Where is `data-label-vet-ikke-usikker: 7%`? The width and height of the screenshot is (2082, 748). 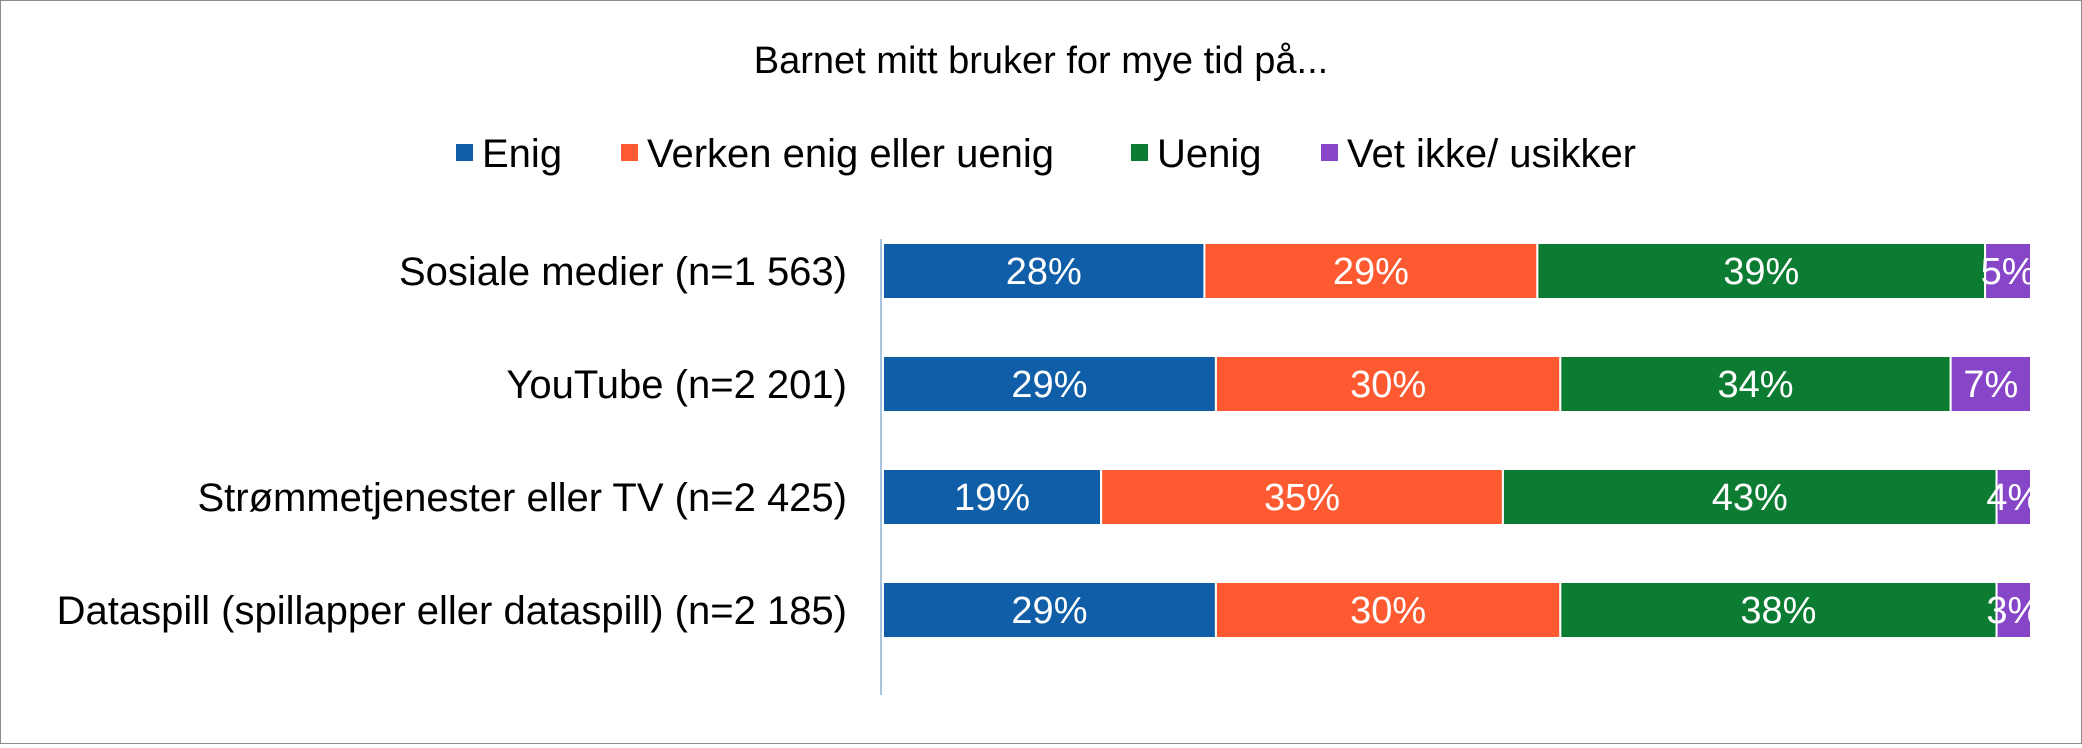
data-label-vet-ikke-usikker: 7% is located at coordinates (1990, 385).